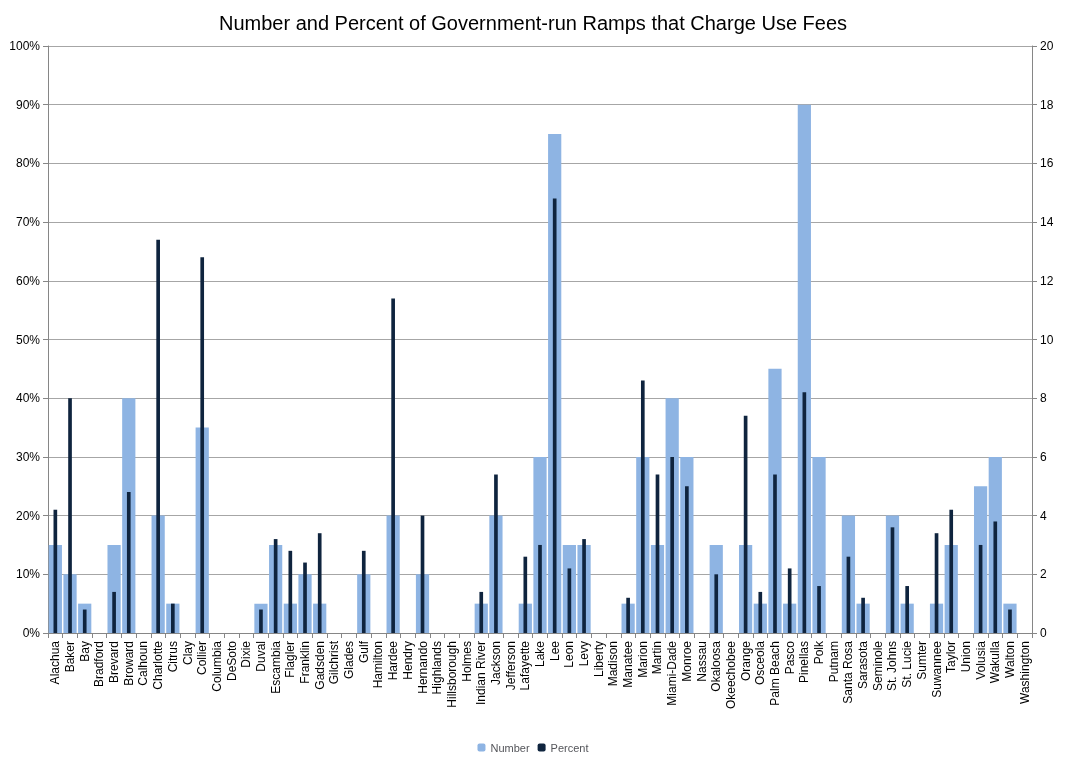 Image resolution: width=1066 pixels, height=762 pixels. I want to click on x-tick-label: Citrus, so click(172, 657).